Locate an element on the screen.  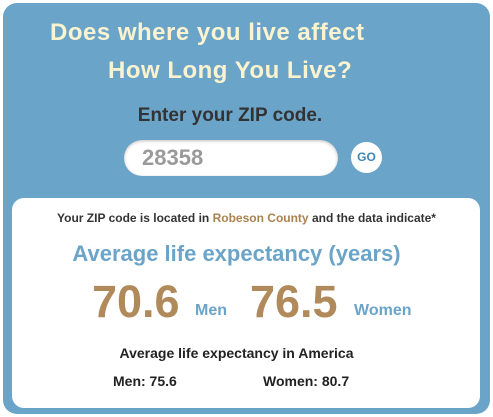
america-women: Women: 80.7 is located at coordinates (306, 381).